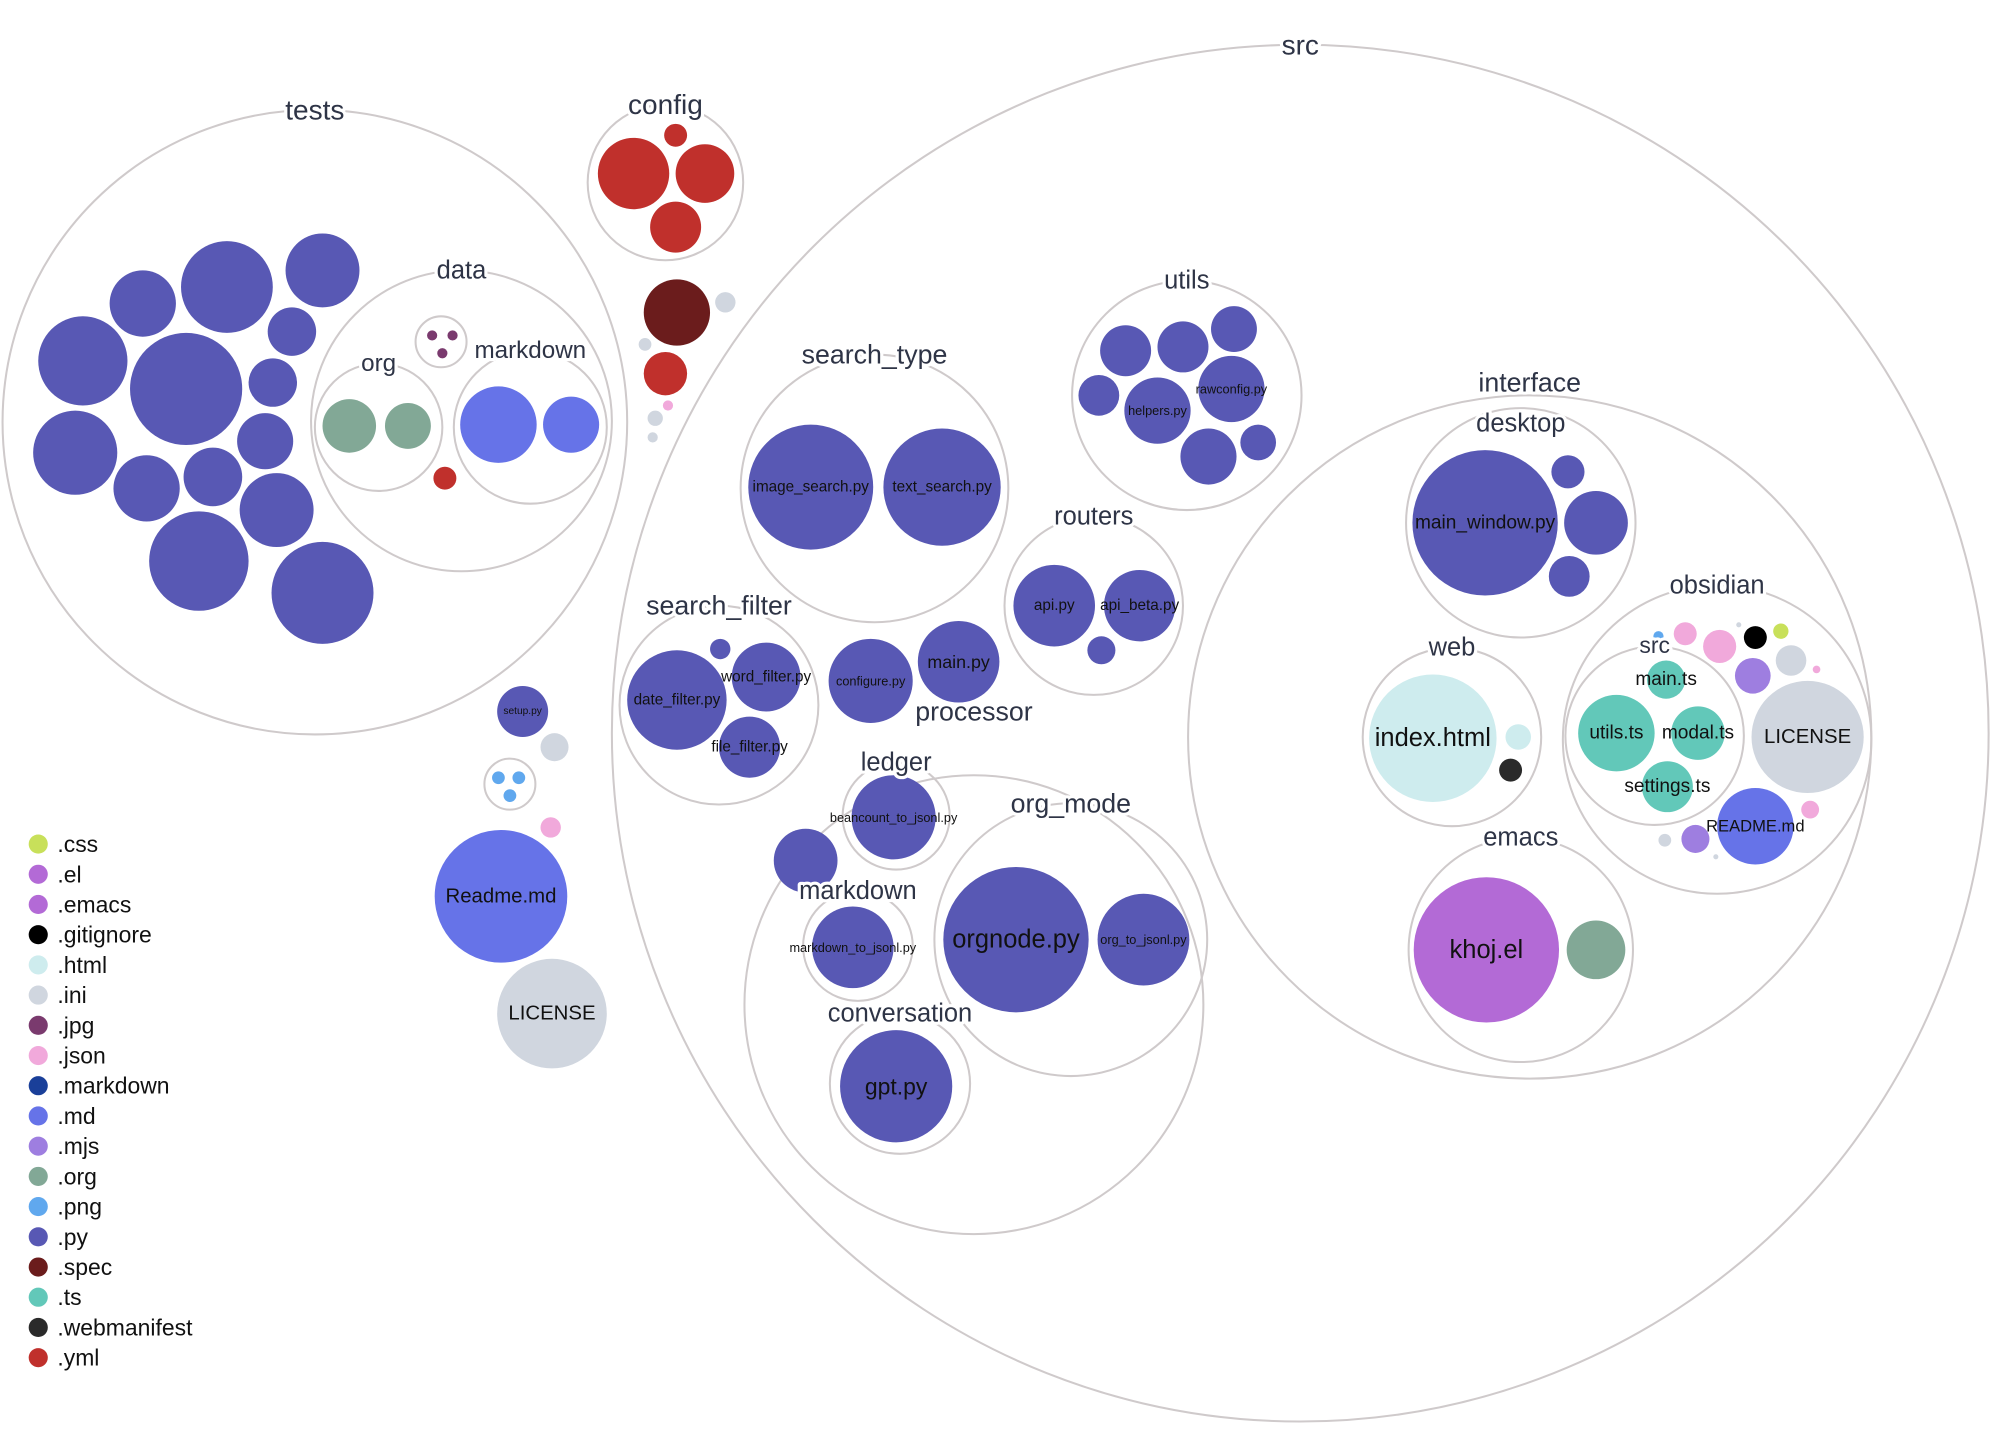 This screenshot has width=1995, height=1451. I want to click on file-circle-utils_ts, so click(1616, 733).